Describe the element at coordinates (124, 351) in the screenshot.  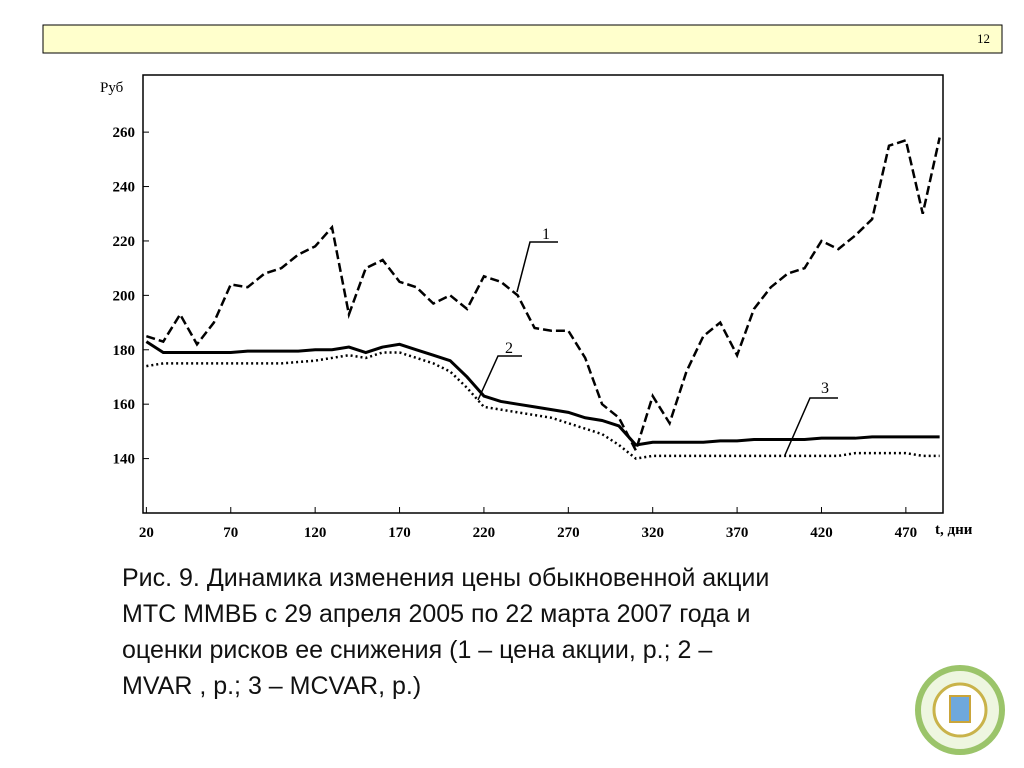
I see `y-tick-label: 180` at that location.